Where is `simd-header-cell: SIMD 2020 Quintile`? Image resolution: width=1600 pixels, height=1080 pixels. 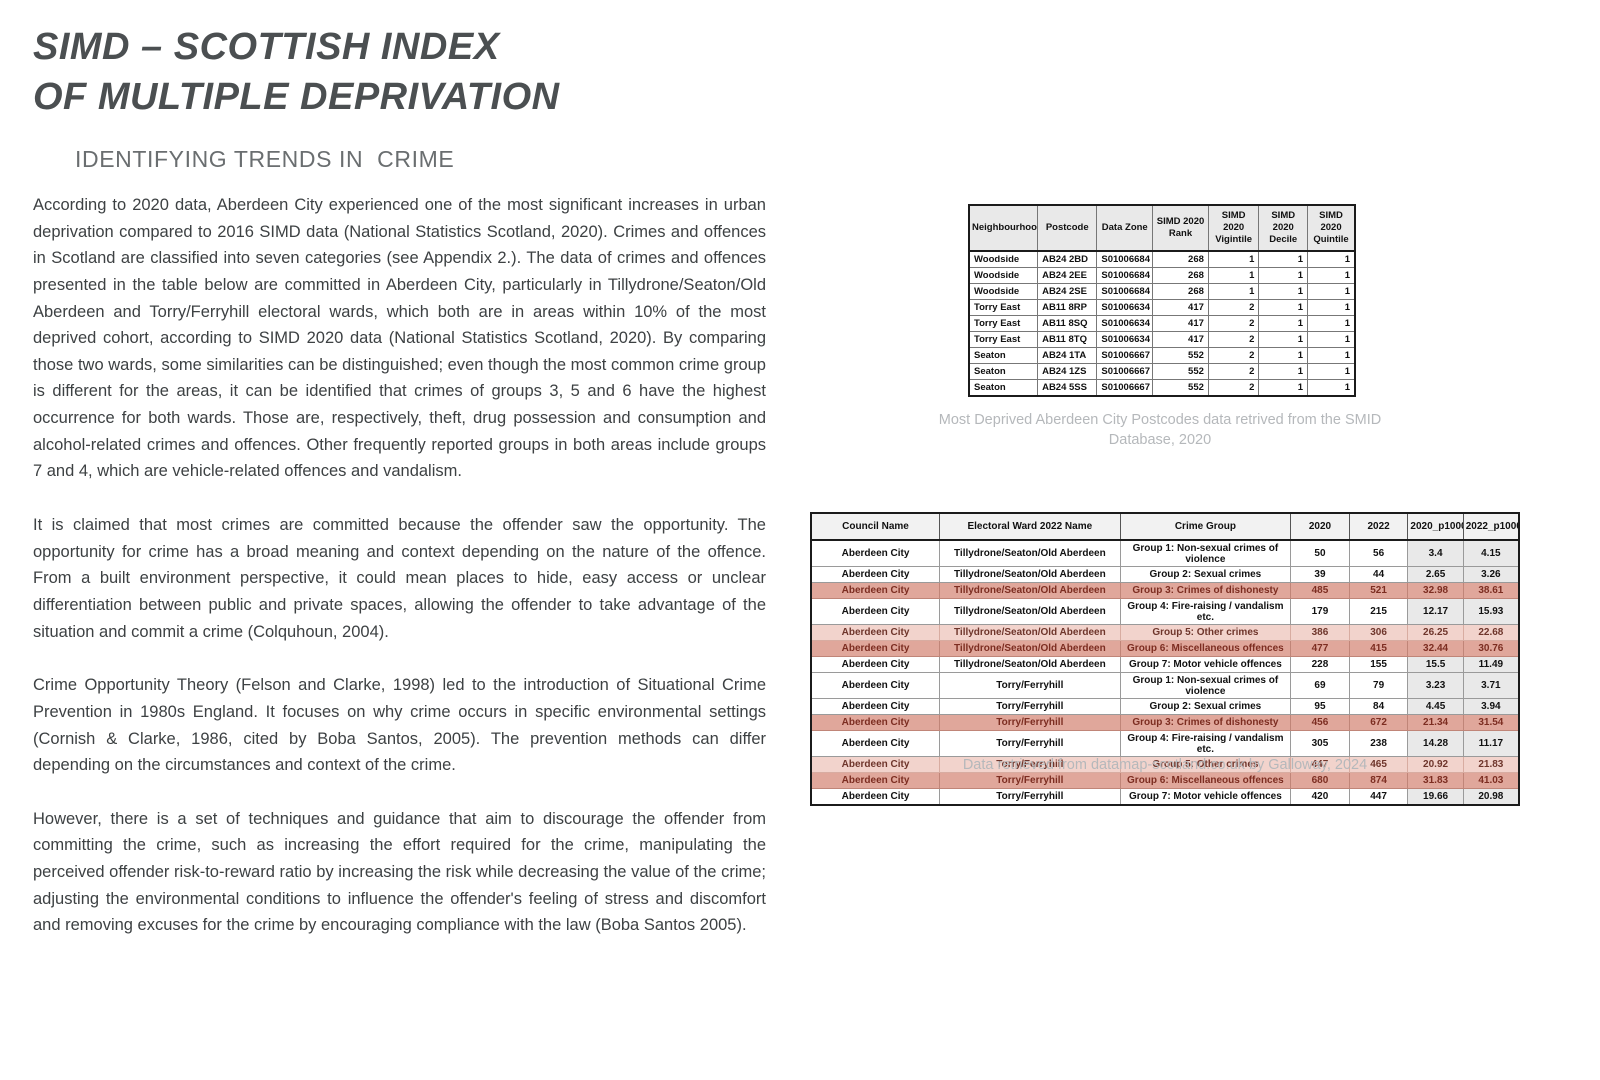
simd-header-cell: SIMD 2020 Quintile is located at coordinates (1331, 228).